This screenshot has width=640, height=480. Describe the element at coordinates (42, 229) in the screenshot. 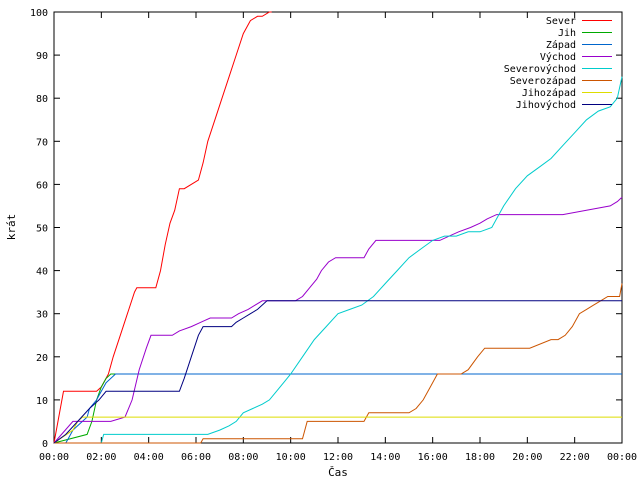

I see `y-tick-label: 50` at that location.